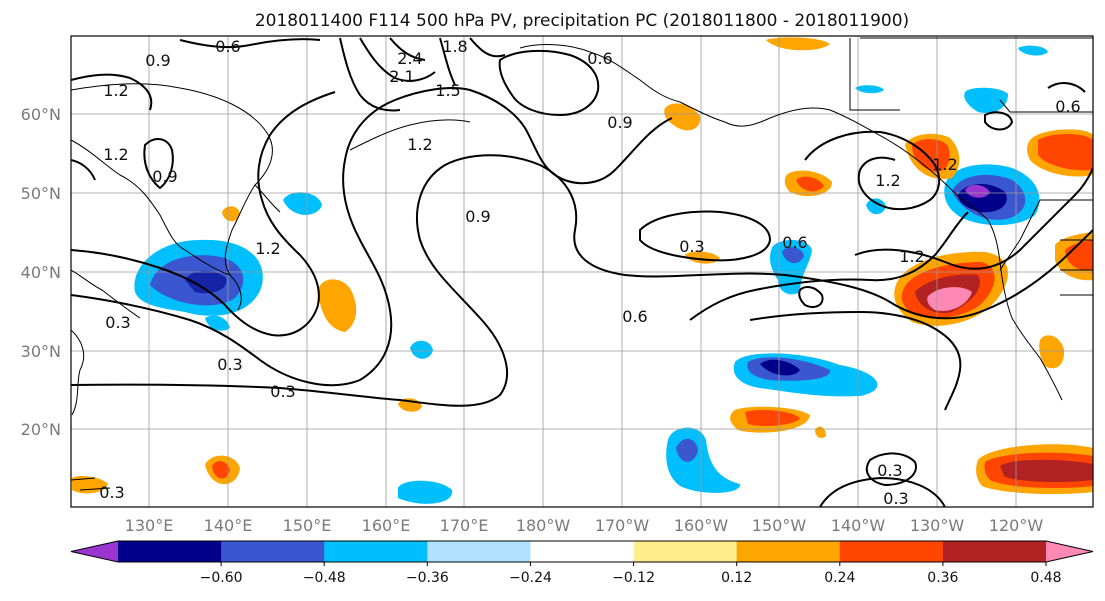 The height and width of the screenshot is (601, 1105). I want to click on colorbar-tick-label: −0.48, so click(324, 578).